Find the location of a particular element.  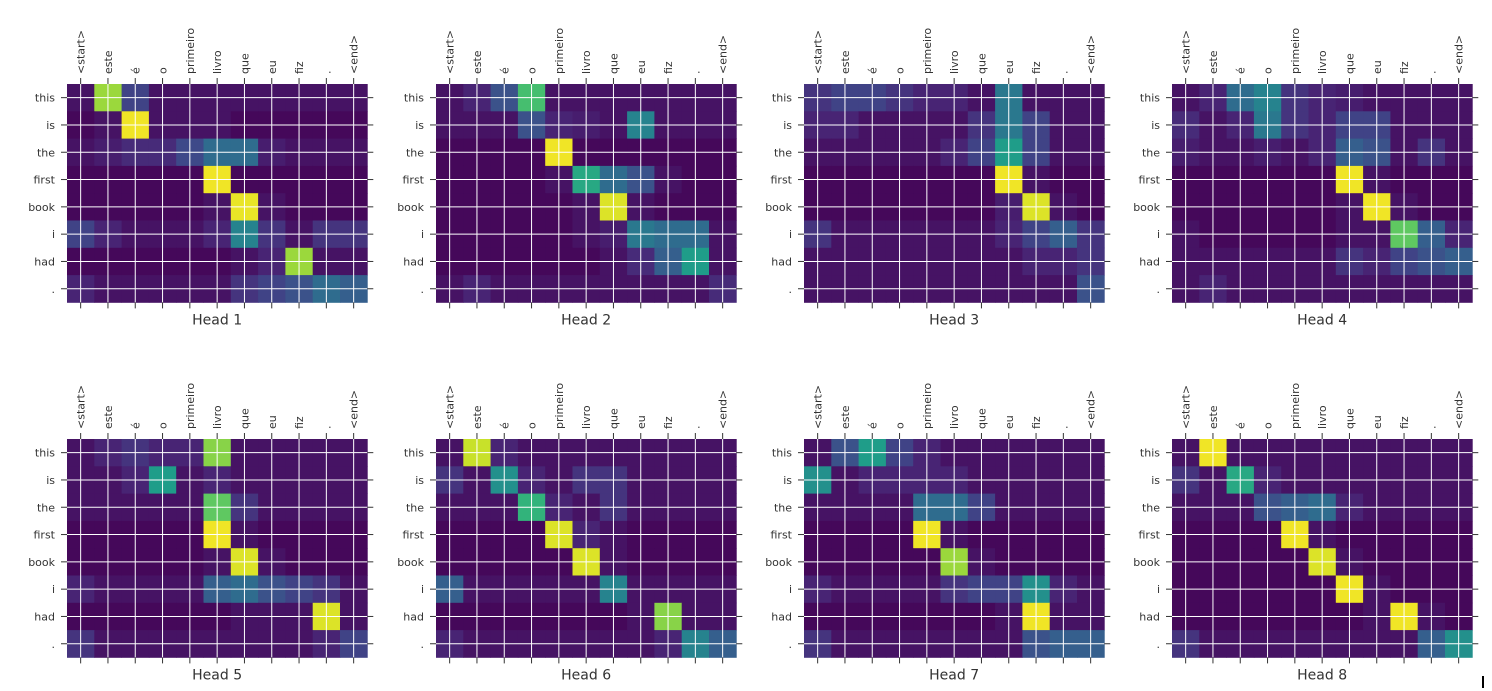

head-title: Head 7 is located at coordinates (954, 675).